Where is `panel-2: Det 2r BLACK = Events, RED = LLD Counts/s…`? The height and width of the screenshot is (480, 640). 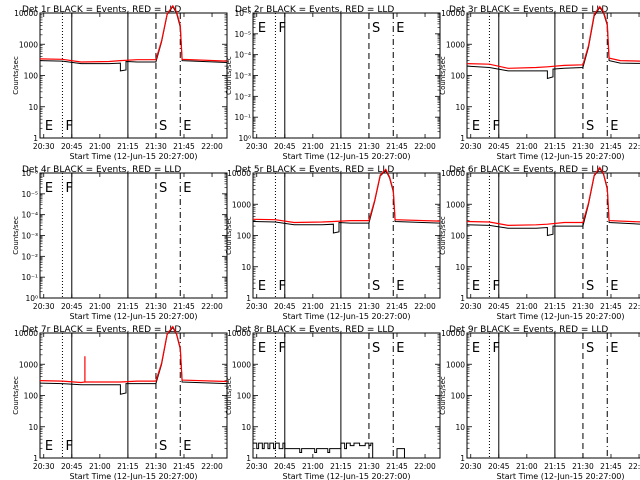
panel-2: Det 2r BLACK = Events, RED = LLD Counts/s… is located at coordinates (333, 83).